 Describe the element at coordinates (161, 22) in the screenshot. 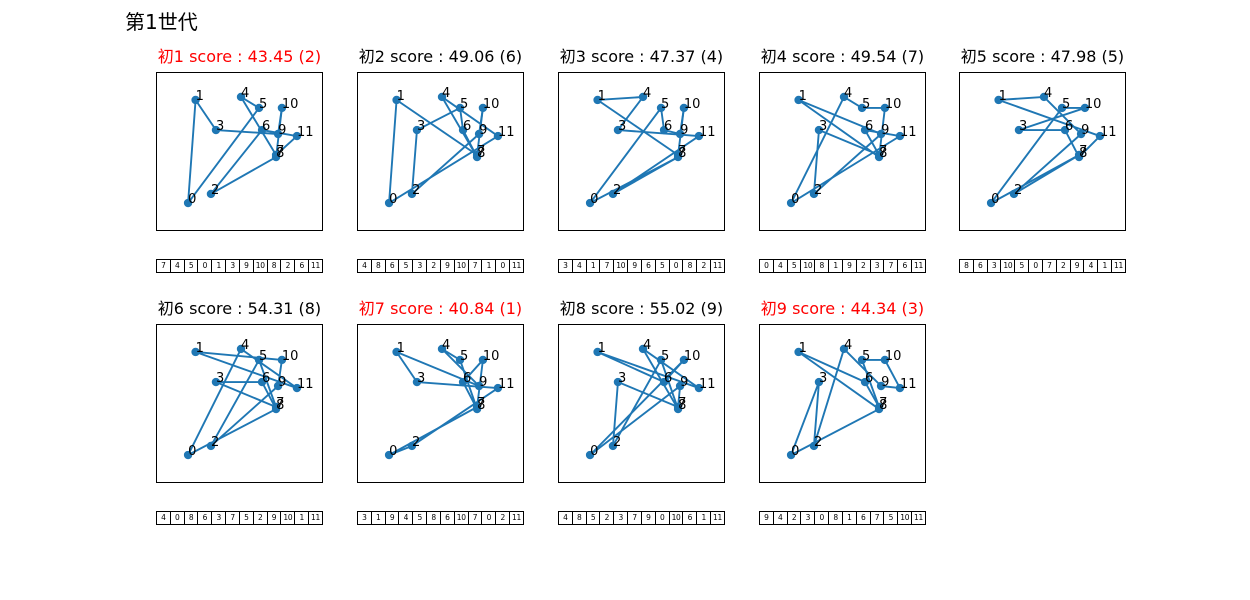

I see `page-title: 第1世代` at that location.